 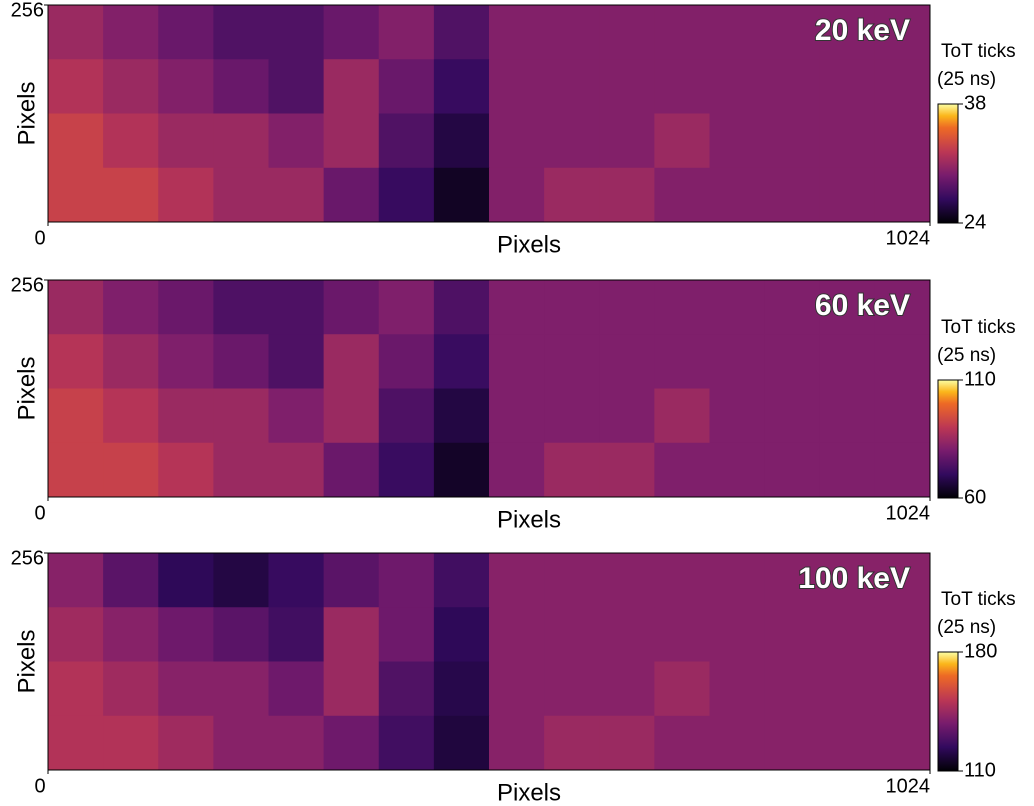 What do you see at coordinates (862, 305) in the screenshot?
I see `annotation: 60 keV` at bounding box center [862, 305].